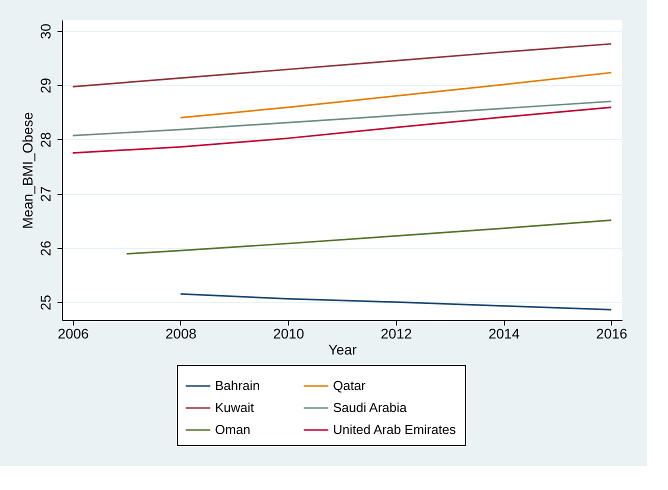 Image resolution: width=668 pixels, height=490 pixels. Describe the element at coordinates (342, 350) in the screenshot. I see `x-axis-title: Year` at that location.